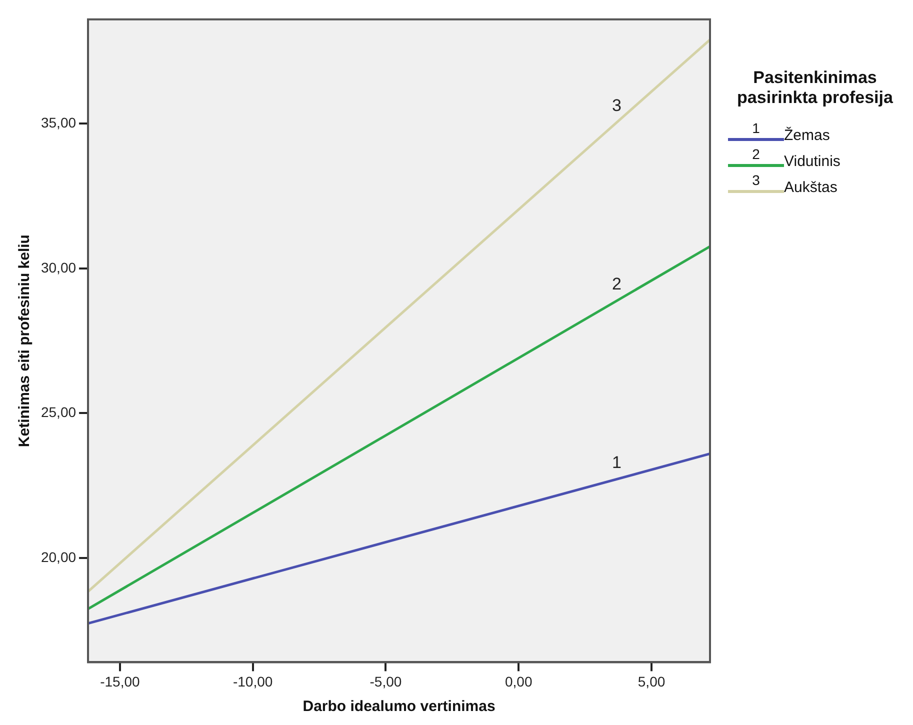 Image resolution: width=913 pixels, height=725 pixels. Describe the element at coordinates (815, 88) in the screenshot. I see `legend-title: Pasitenkinimas pasirinkta profesija` at that location.